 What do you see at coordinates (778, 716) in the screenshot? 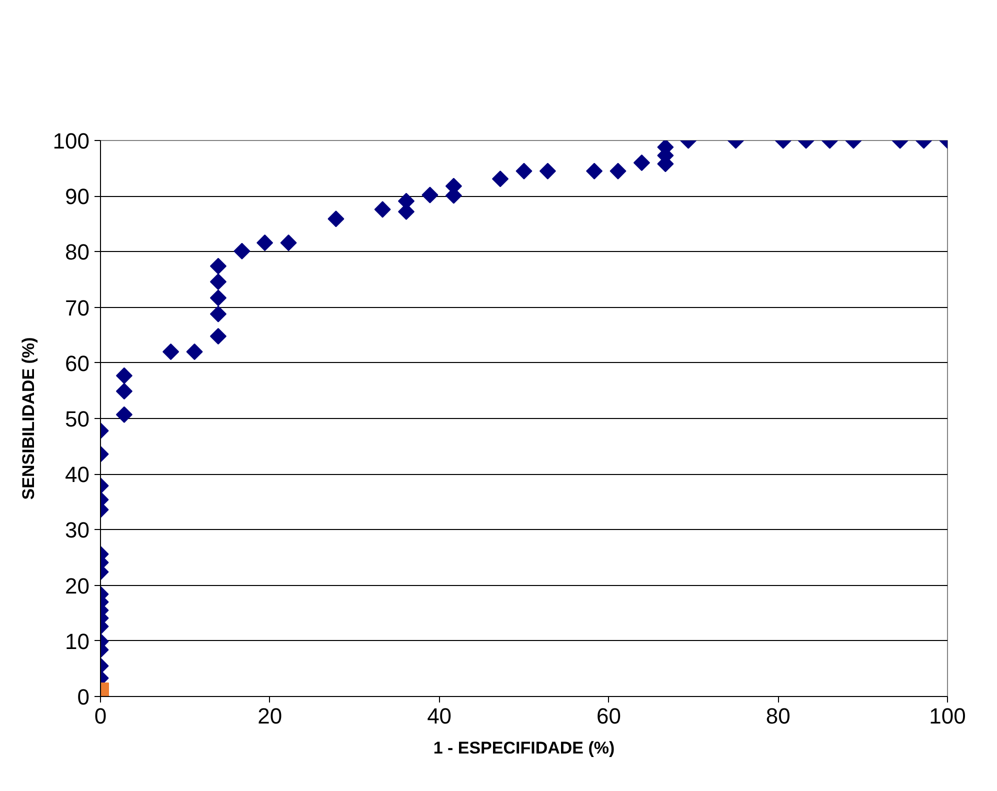
I see `x-tick-label: 80` at bounding box center [778, 716].